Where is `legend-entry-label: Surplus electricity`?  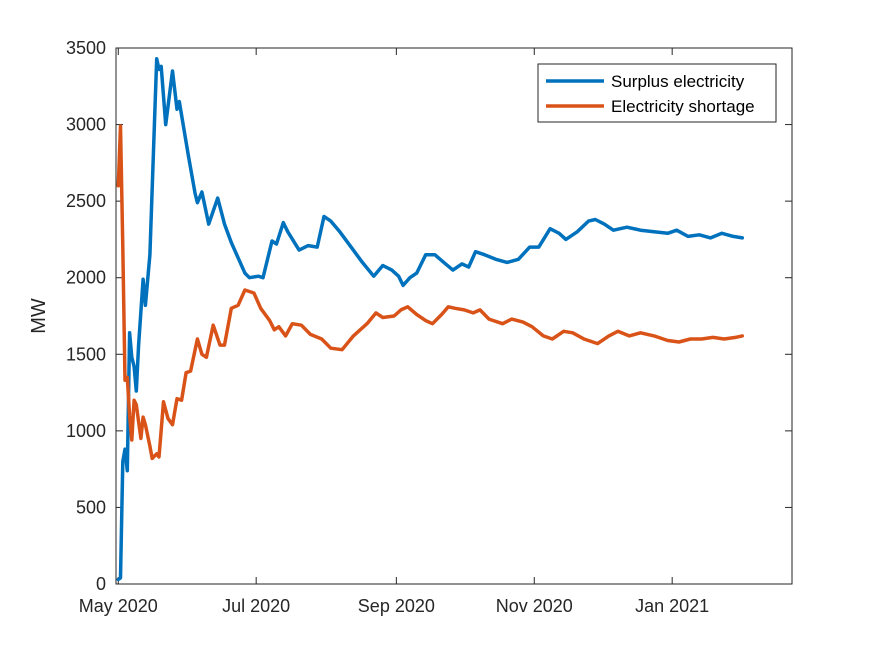 legend-entry-label: Surplus electricity is located at coordinates (678, 81).